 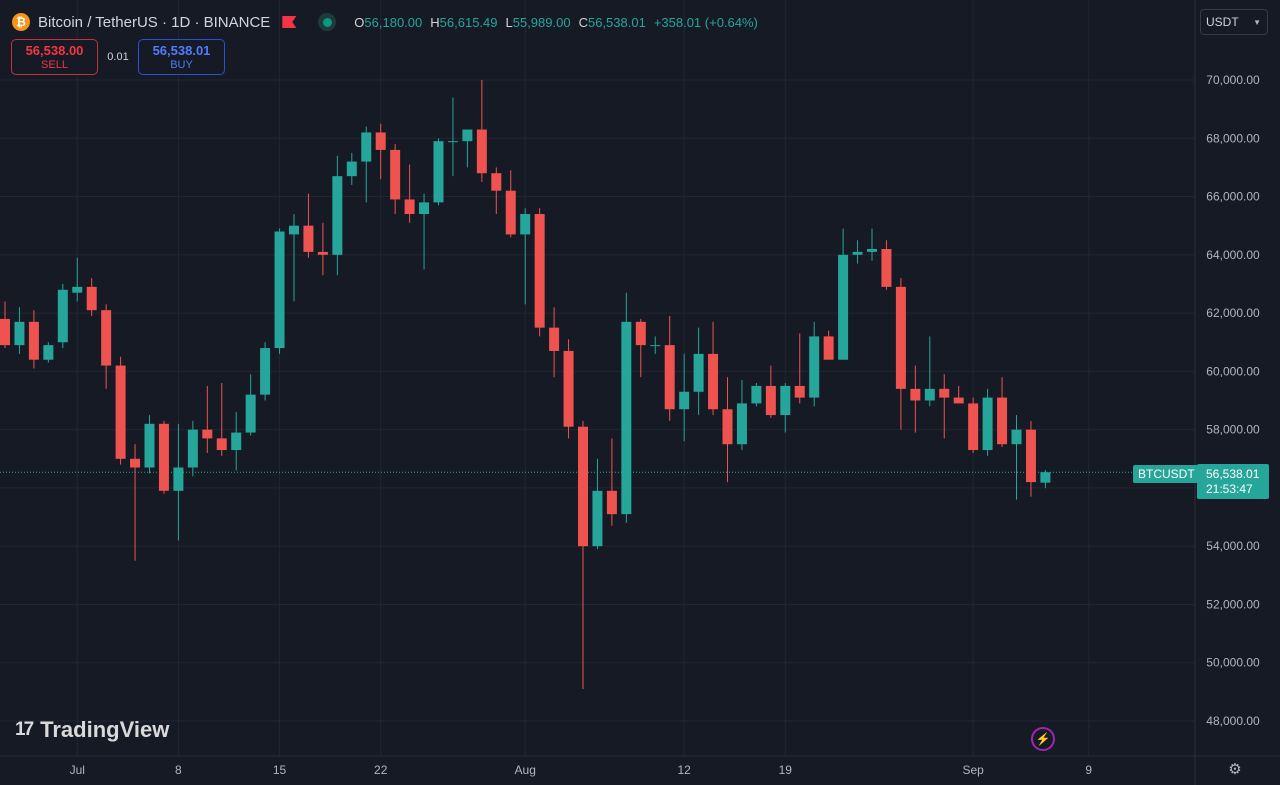 I want to click on last-price-tag: 56,538.01 21:53:47, so click(x=1233, y=481).